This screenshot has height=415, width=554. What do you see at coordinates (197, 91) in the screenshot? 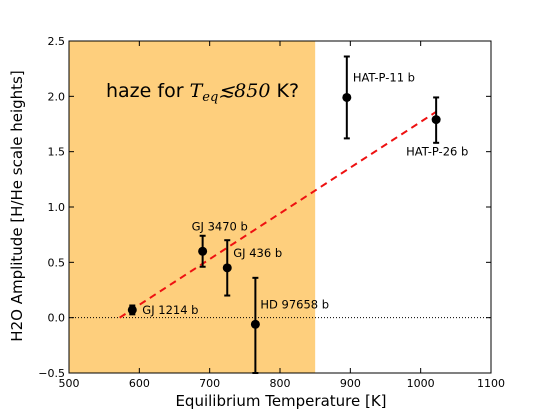
I see `haze-var: T` at bounding box center [197, 91].